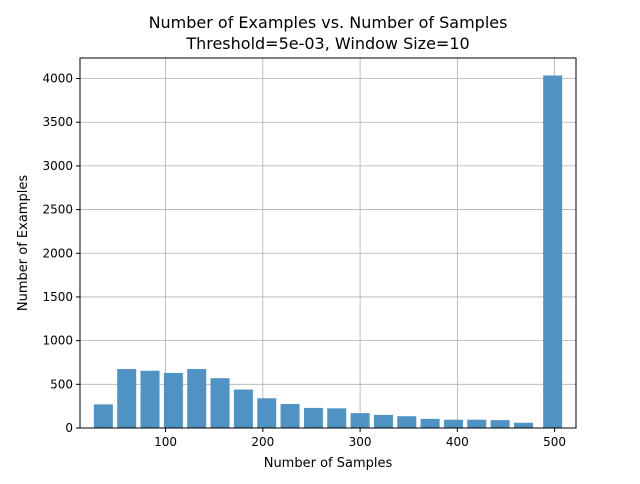  I want to click on y-tick-label: 2500, so click(57, 210).